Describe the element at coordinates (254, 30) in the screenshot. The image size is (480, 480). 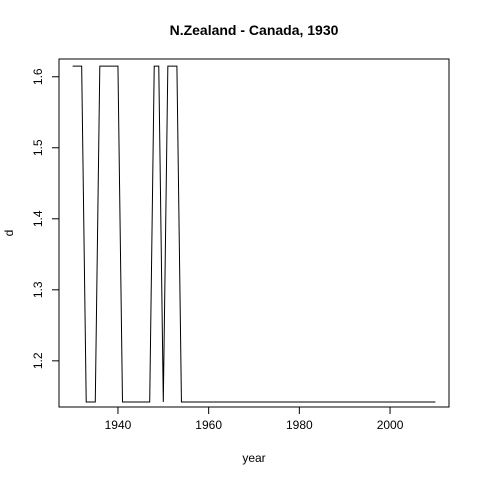
I see `chart-title: N.Zealand - Canada, 1930` at that location.